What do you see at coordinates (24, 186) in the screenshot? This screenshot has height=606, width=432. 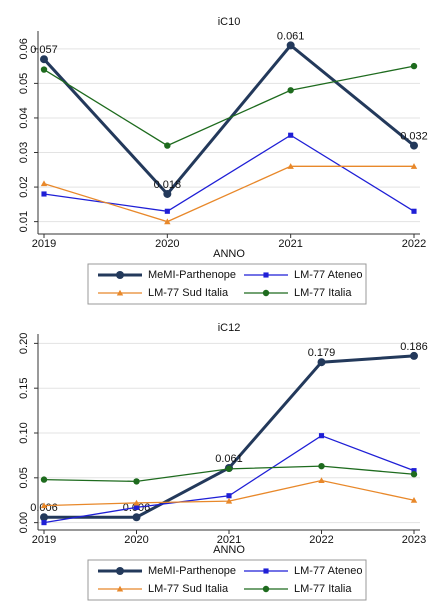 I see `y-tick-label: 0.02` at bounding box center [24, 186].